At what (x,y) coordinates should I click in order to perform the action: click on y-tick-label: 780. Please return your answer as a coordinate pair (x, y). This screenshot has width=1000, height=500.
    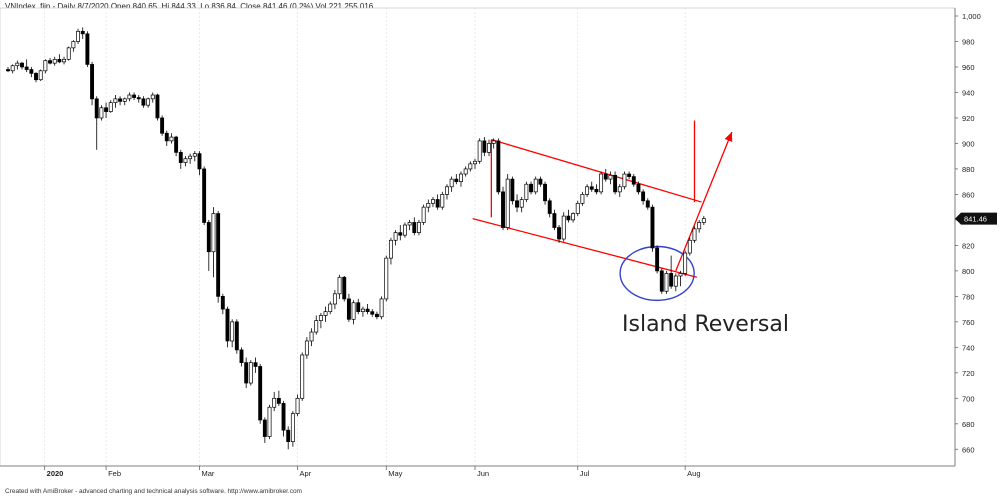
    Looking at the image, I should click on (968, 296).